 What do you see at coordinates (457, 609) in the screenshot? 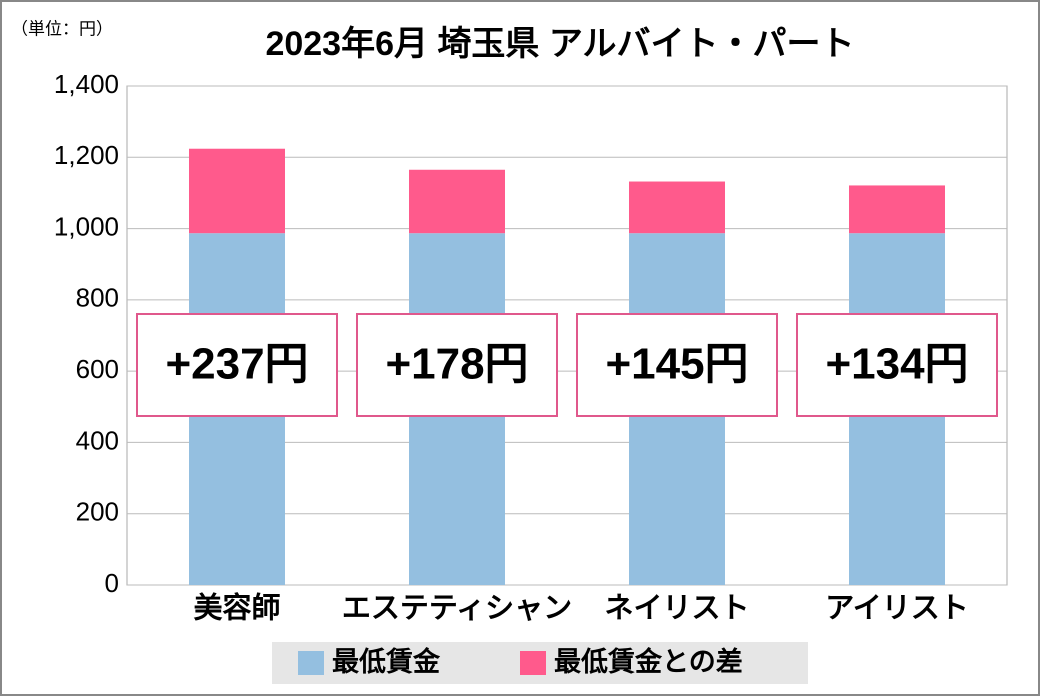
I see `x-tick-label: エステティシャン` at bounding box center [457, 609].